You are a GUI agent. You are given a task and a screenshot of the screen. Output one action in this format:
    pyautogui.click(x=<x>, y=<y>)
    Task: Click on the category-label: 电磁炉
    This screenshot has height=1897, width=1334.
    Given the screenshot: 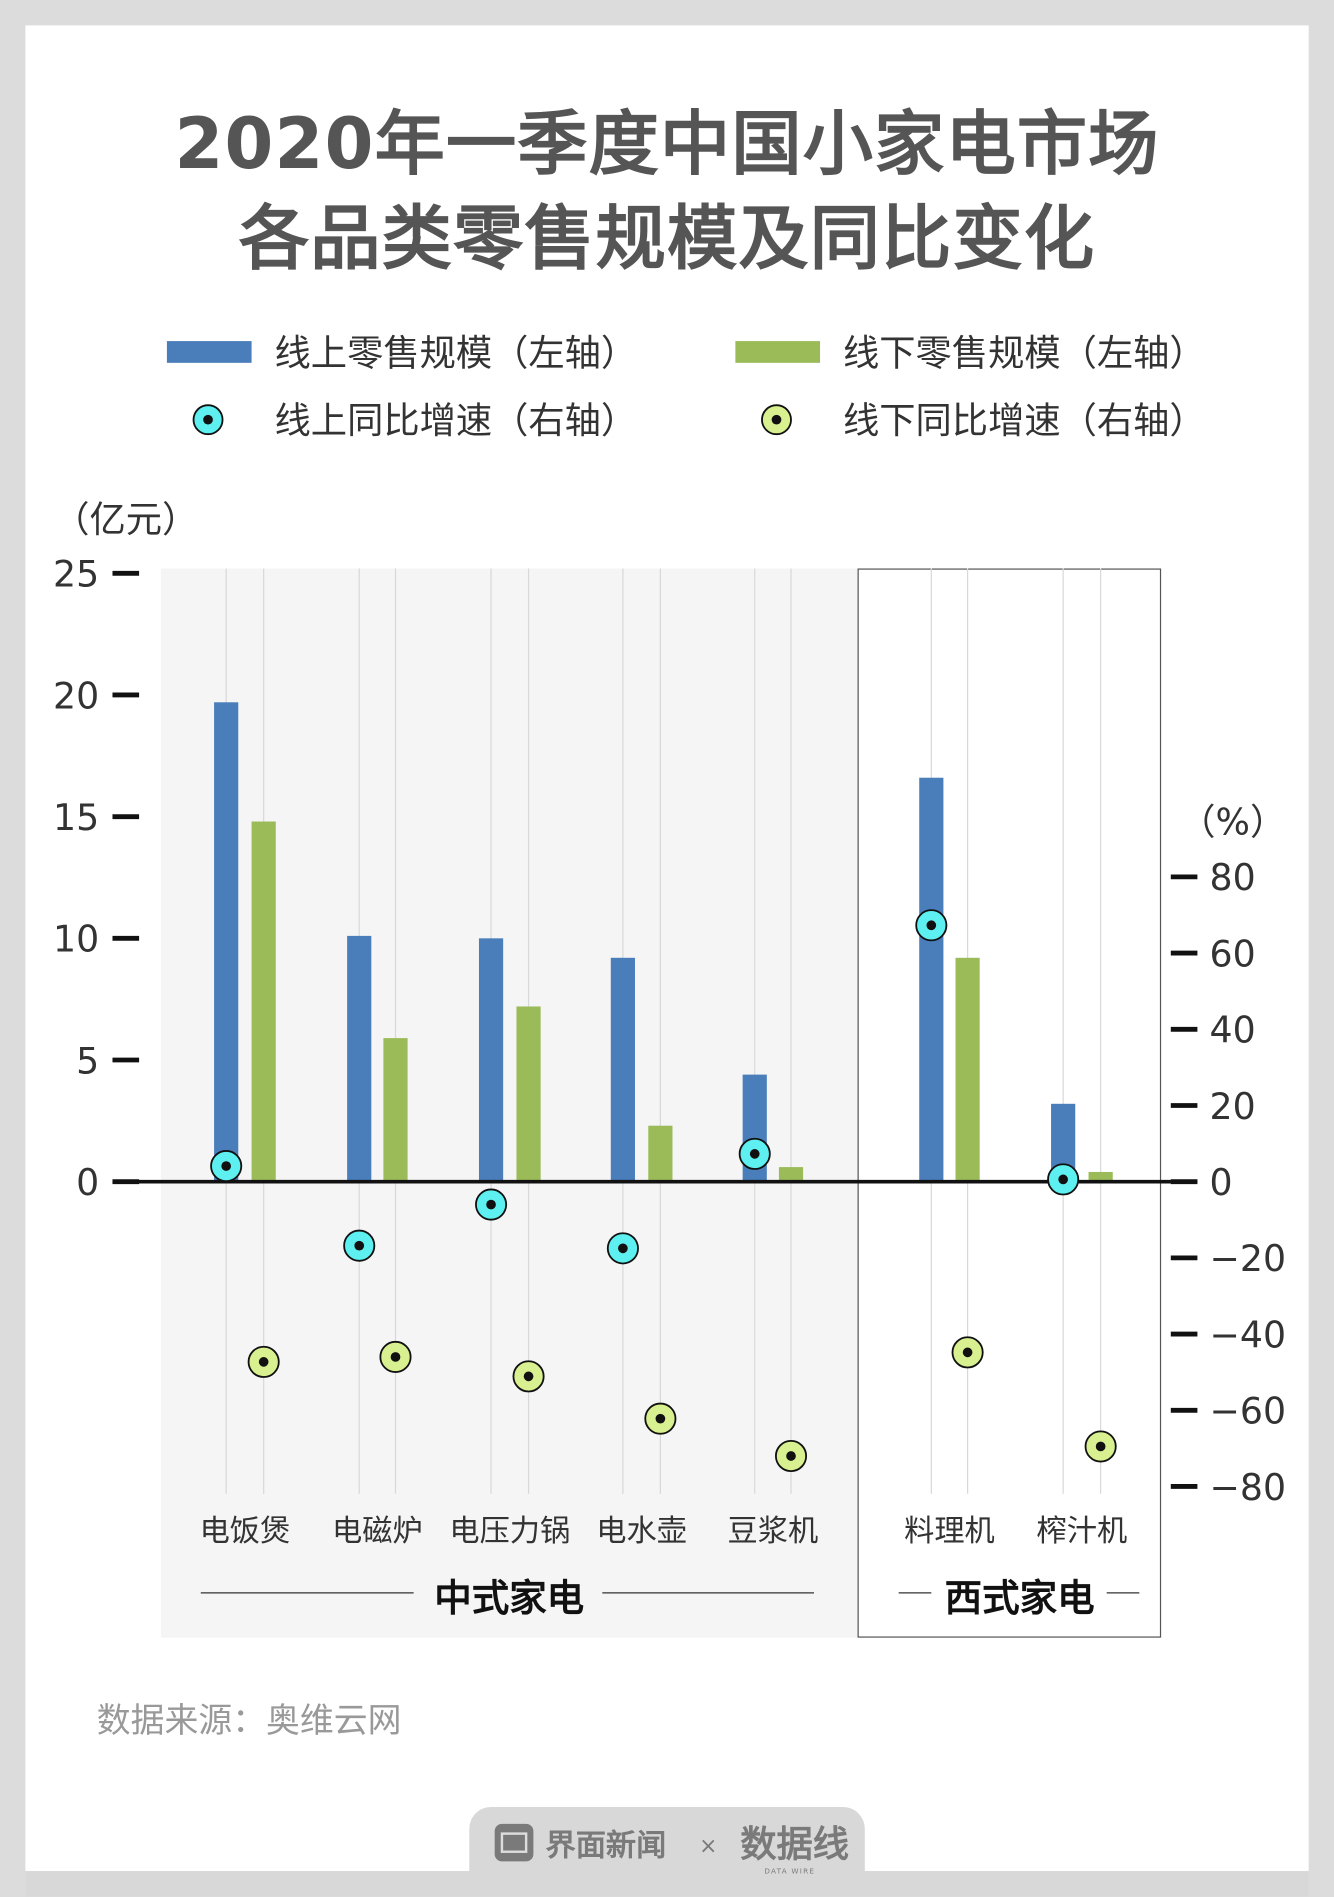 What is the action you would take?
    pyautogui.click(x=377, y=1531)
    